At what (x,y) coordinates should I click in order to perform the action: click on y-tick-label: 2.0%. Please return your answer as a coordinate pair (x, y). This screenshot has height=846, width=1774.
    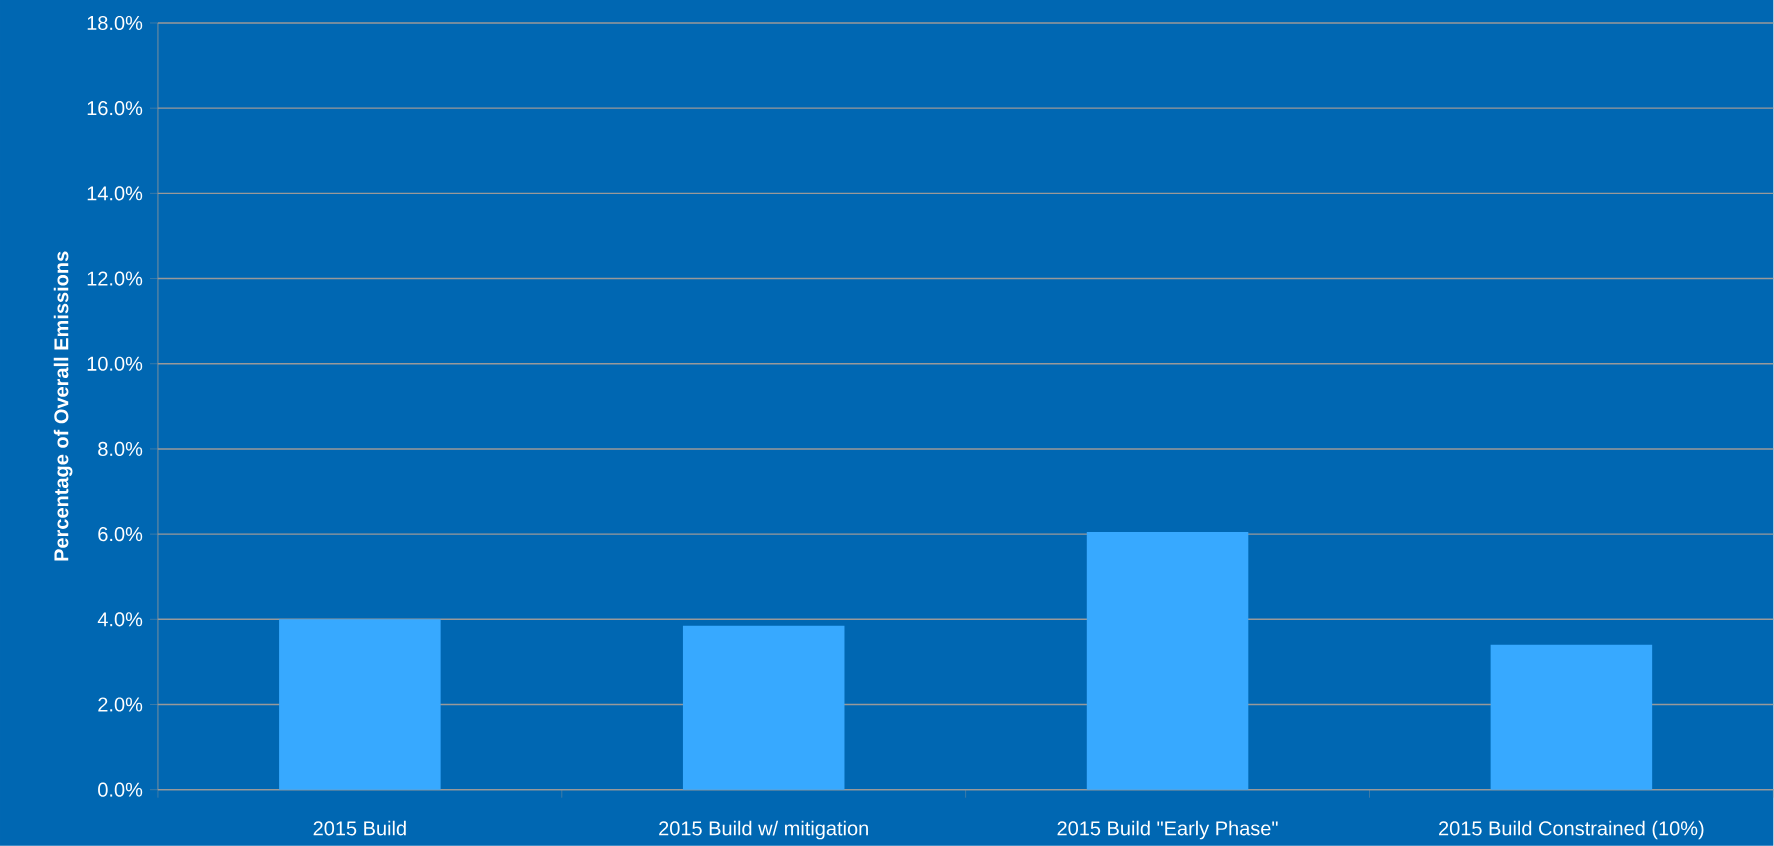
    Looking at the image, I should click on (120, 704).